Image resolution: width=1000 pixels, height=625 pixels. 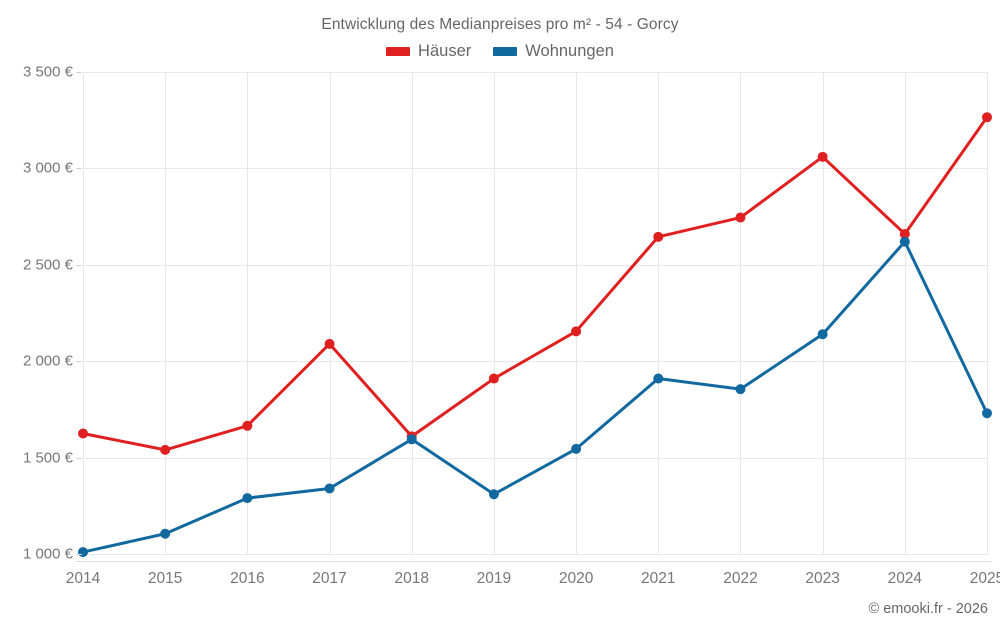 What do you see at coordinates (928, 609) in the screenshot?
I see `footer-credit: © emooki.fr - 2026` at bounding box center [928, 609].